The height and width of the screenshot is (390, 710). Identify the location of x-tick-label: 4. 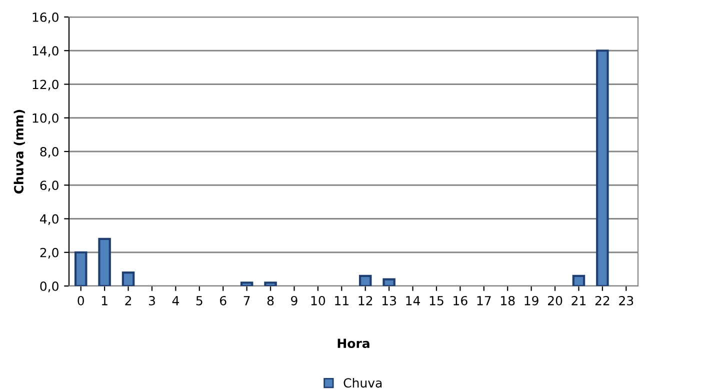
(175, 301).